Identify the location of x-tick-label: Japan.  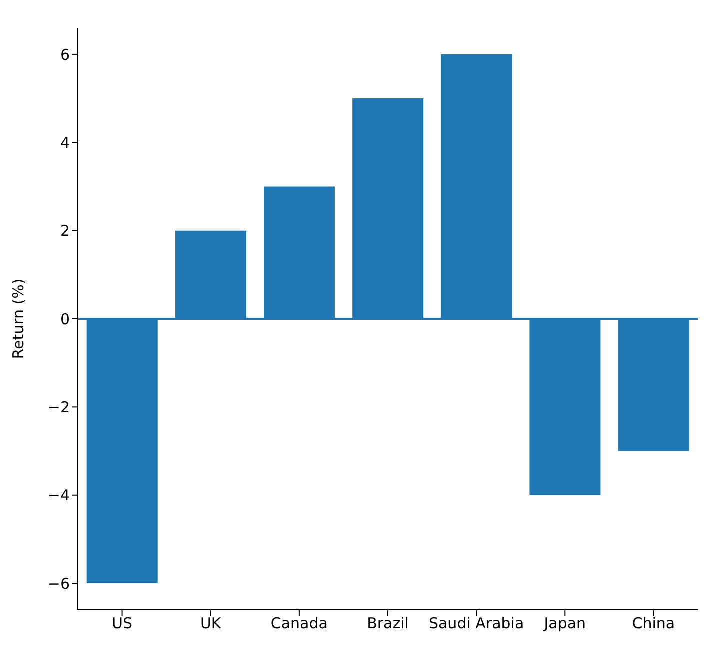
(564, 623).